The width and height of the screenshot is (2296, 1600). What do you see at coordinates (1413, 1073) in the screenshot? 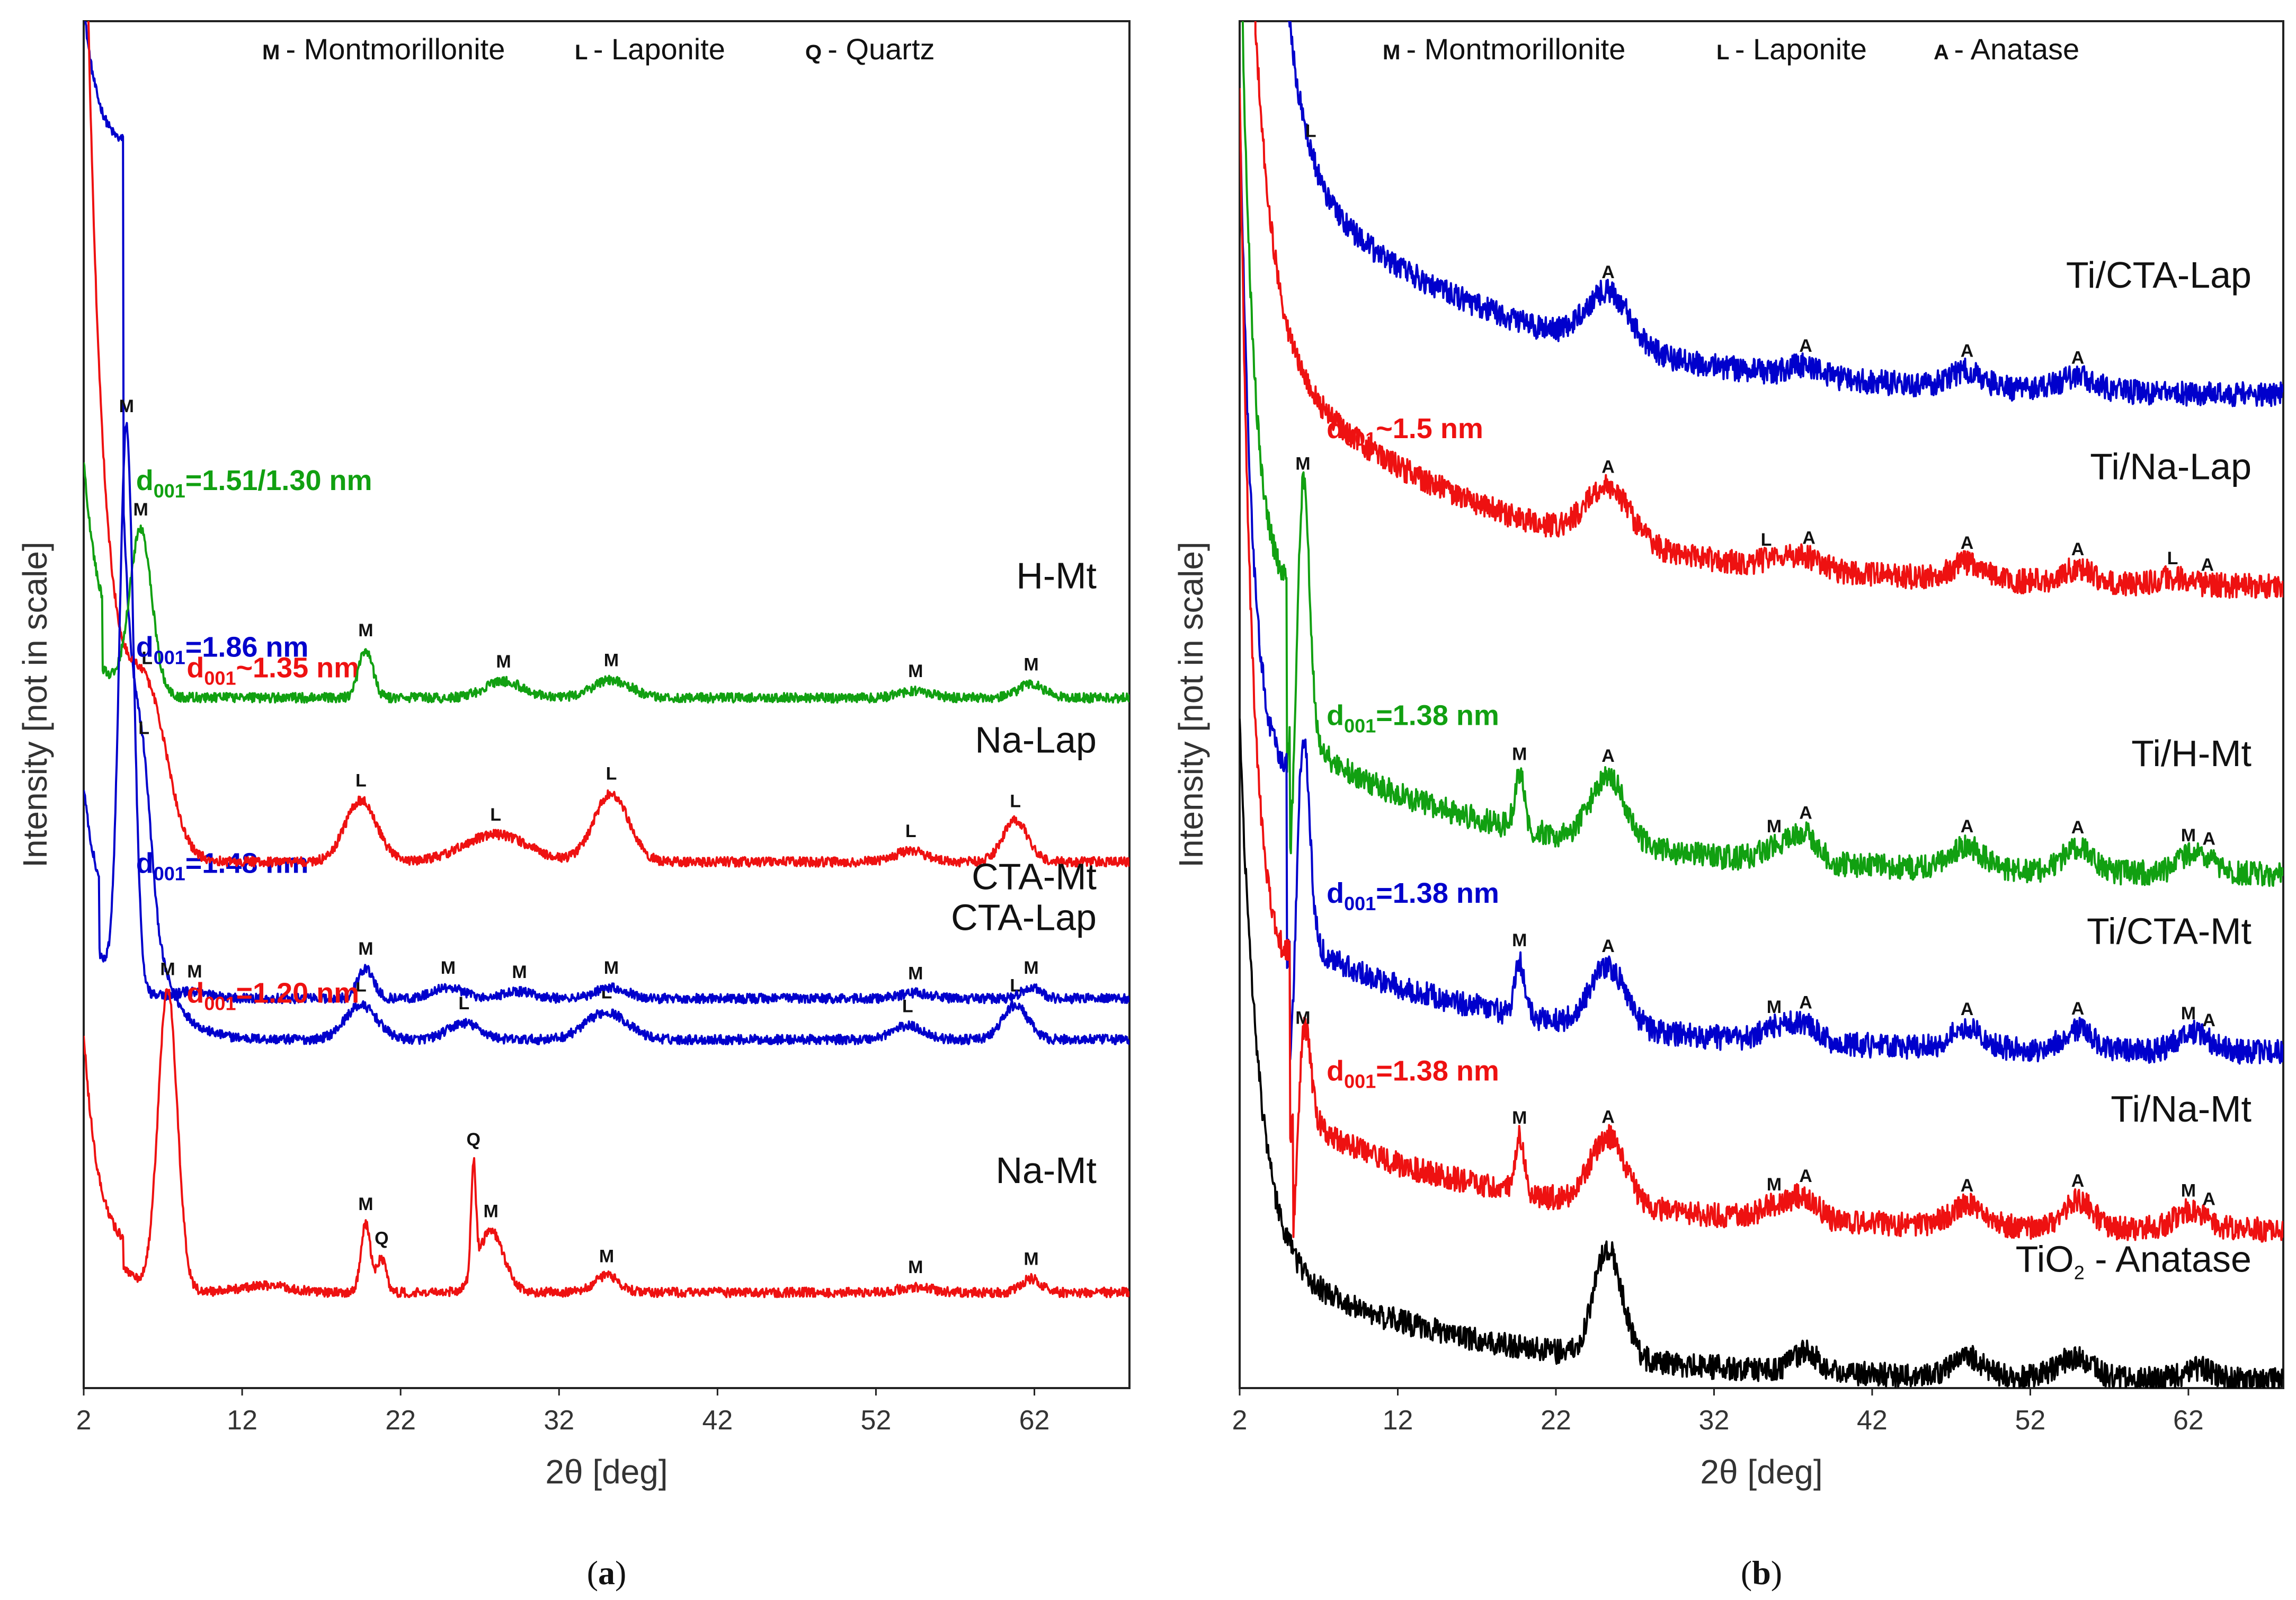
I see `d-spacing-label: d001=1.38 nm` at bounding box center [1413, 1073].